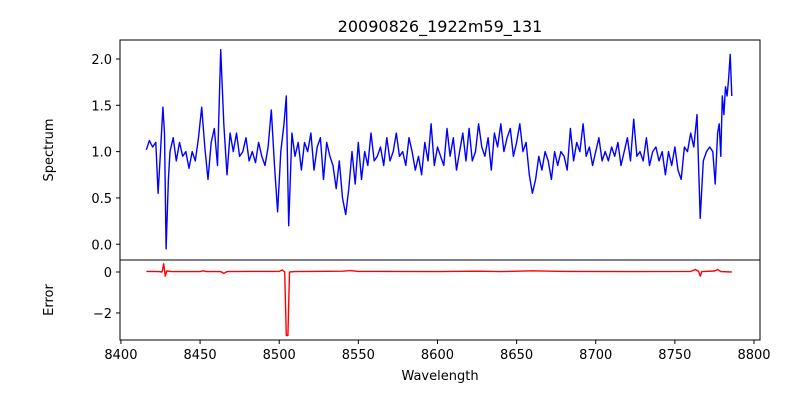 The image size is (800, 404). I want to click on y-tick-label: 2.0, so click(101, 60).